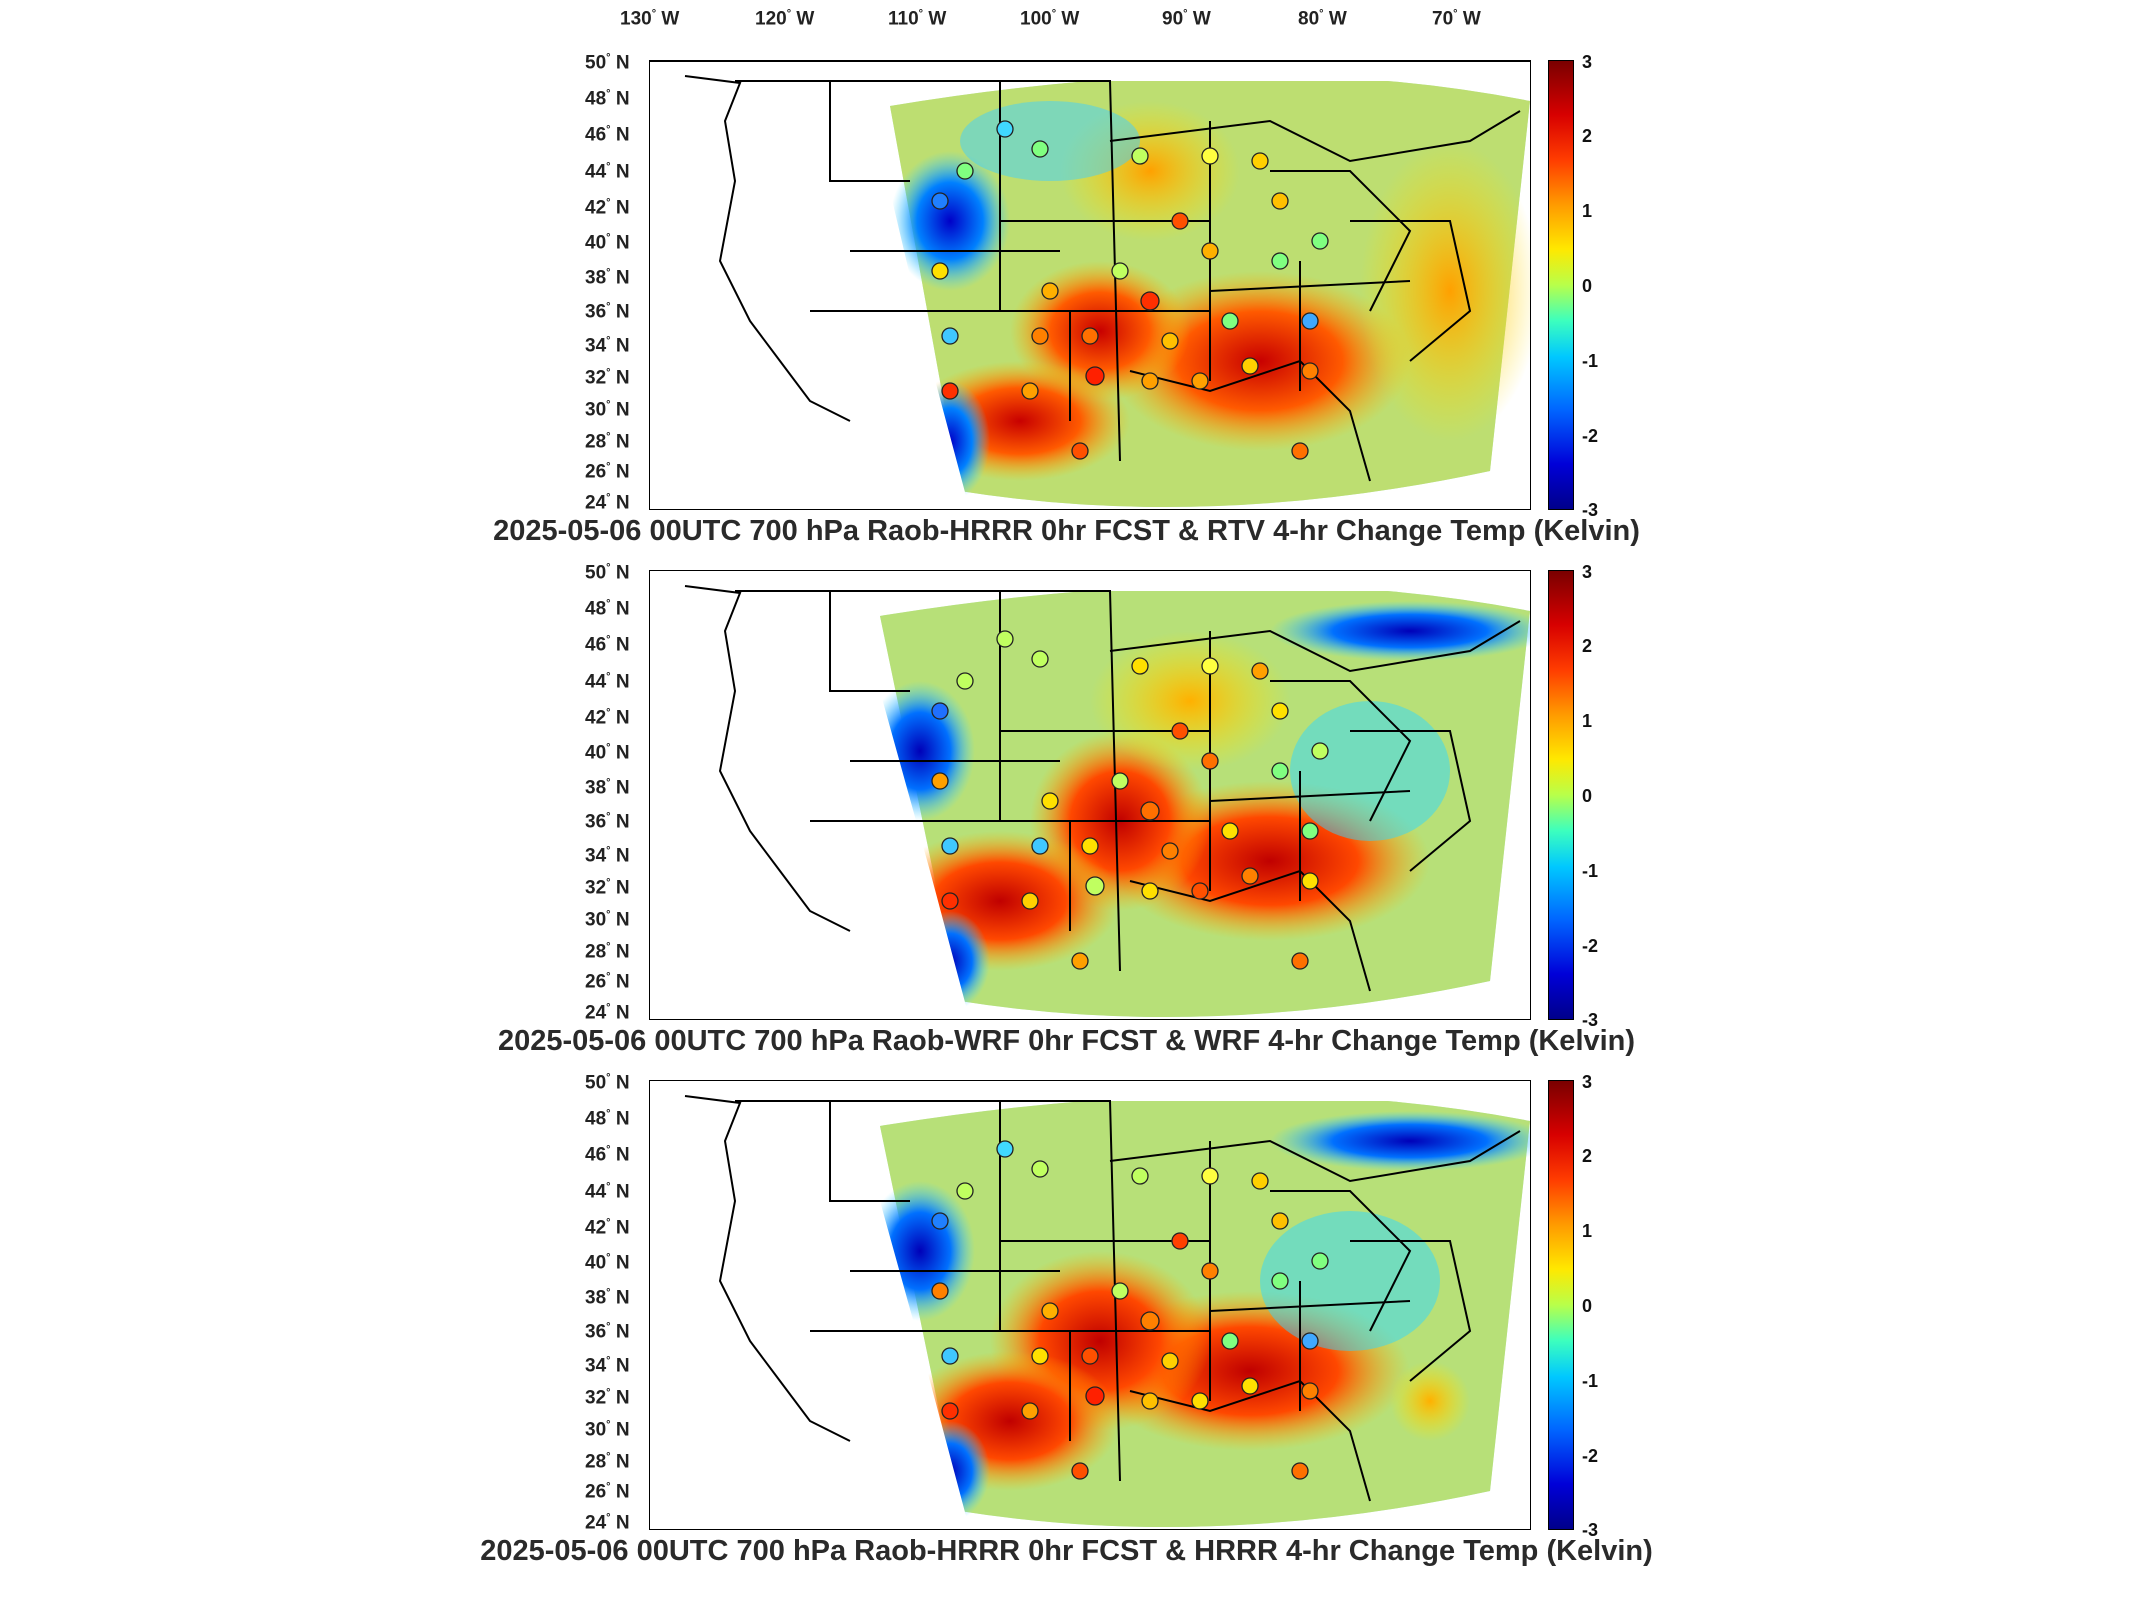 This screenshot has width=2133, height=1600. I want to click on lon-label-100w: 100° W, so click(1050, 19).